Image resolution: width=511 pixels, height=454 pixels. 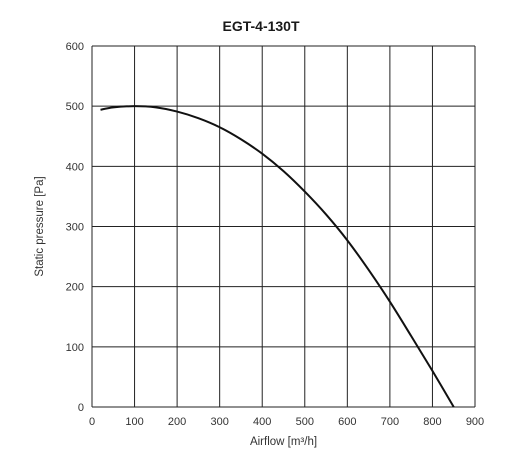 I want to click on x-tick-label: 600, so click(x=347, y=422).